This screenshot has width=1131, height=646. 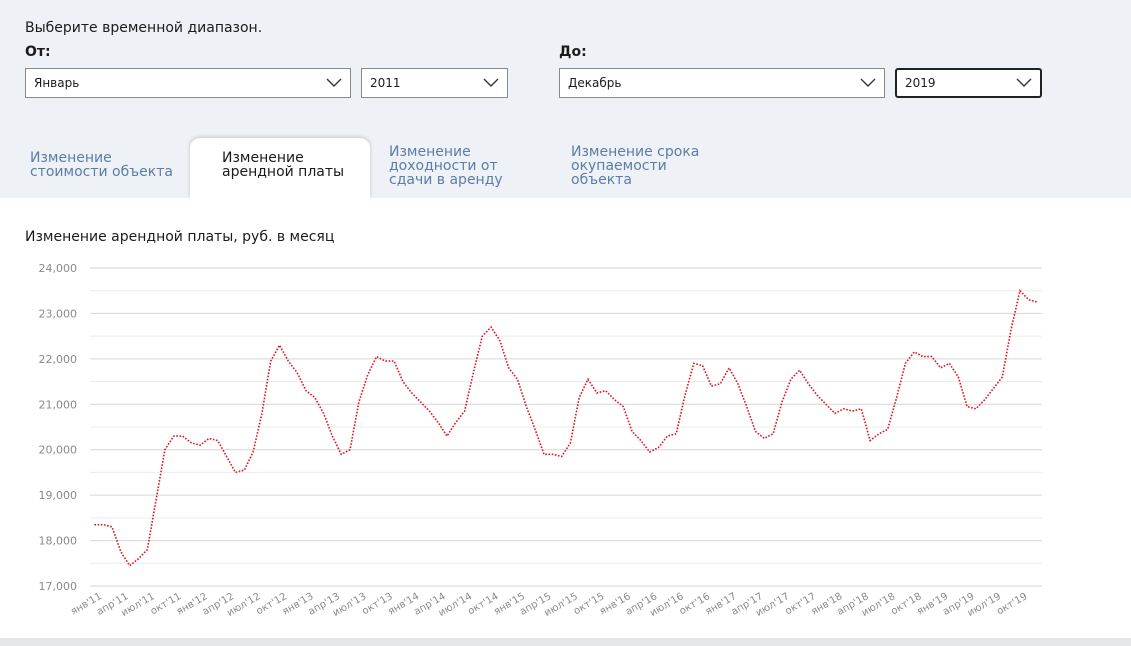 I want to click on y-tick-label: 19,000, so click(x=58, y=495).